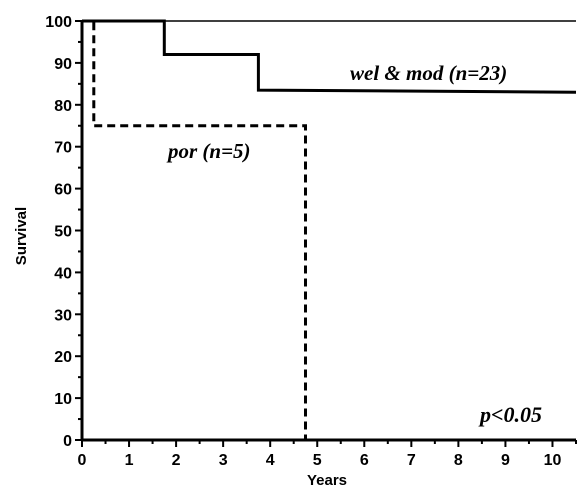 This screenshot has height=488, width=578. Describe the element at coordinates (510, 414) in the screenshot. I see `p-value-annotation: p<0.05` at that location.